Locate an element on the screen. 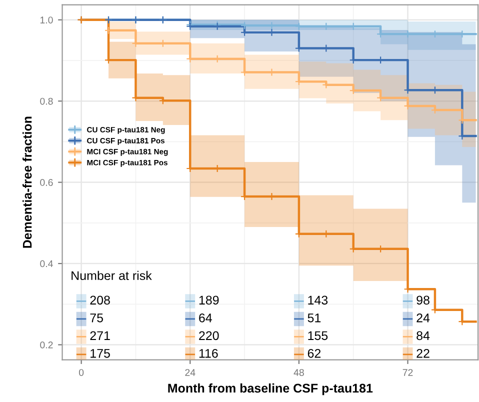 Image resolution: width=479 pixels, height=402 pixels. y-tick-label: 0.6 is located at coordinates (46, 182).